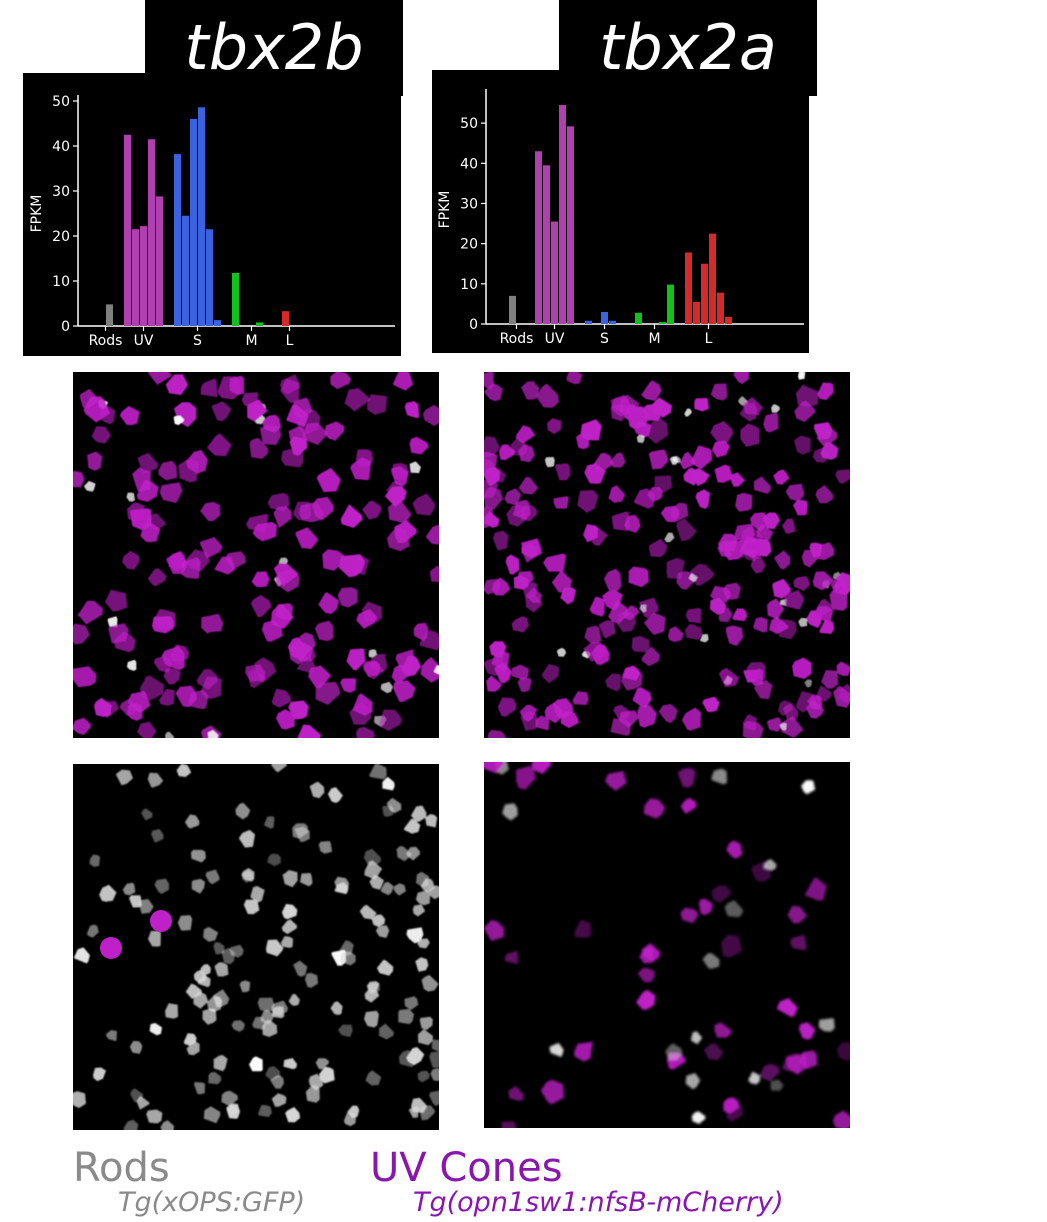 This screenshot has height=1222, width=1047. I want to click on micrograph-tbx2b-uv-cones, so click(256, 555).